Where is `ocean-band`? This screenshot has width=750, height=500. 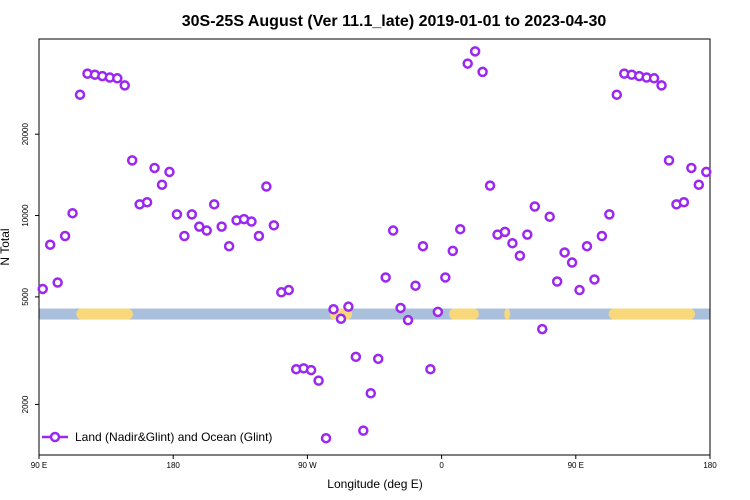
ocean-band is located at coordinates (374, 314).